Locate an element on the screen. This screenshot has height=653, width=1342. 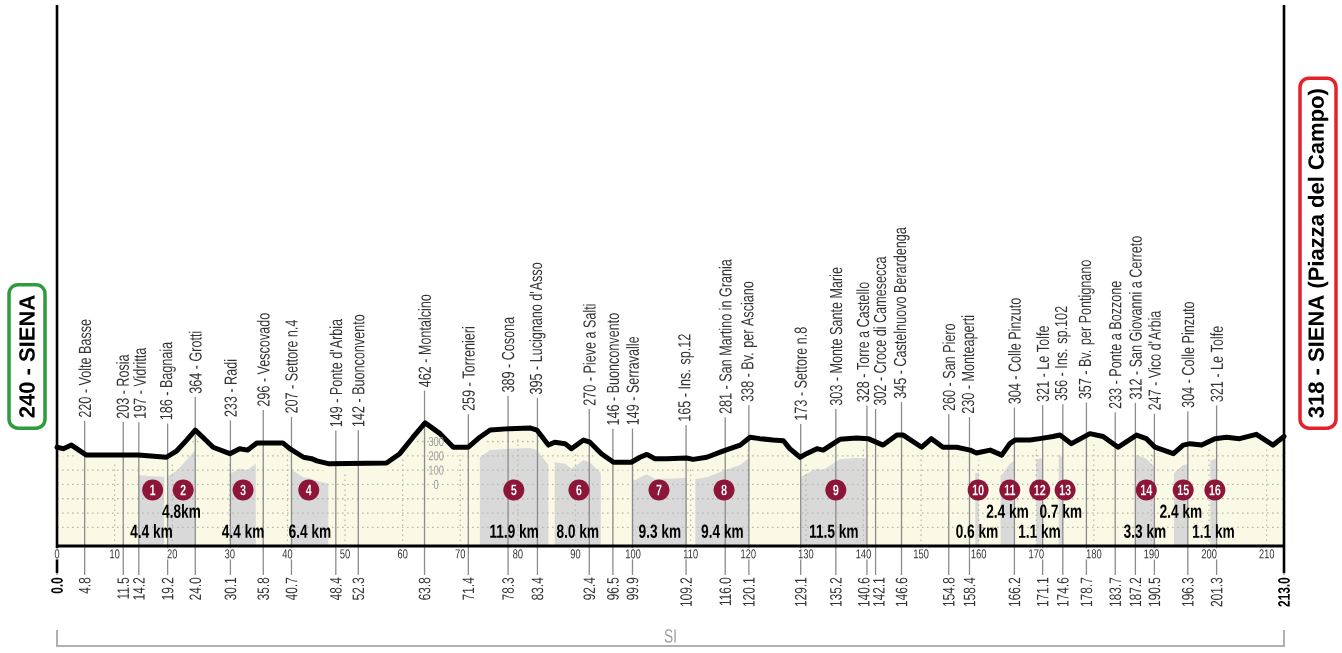
x-tick-label: 160 is located at coordinates (979, 554).